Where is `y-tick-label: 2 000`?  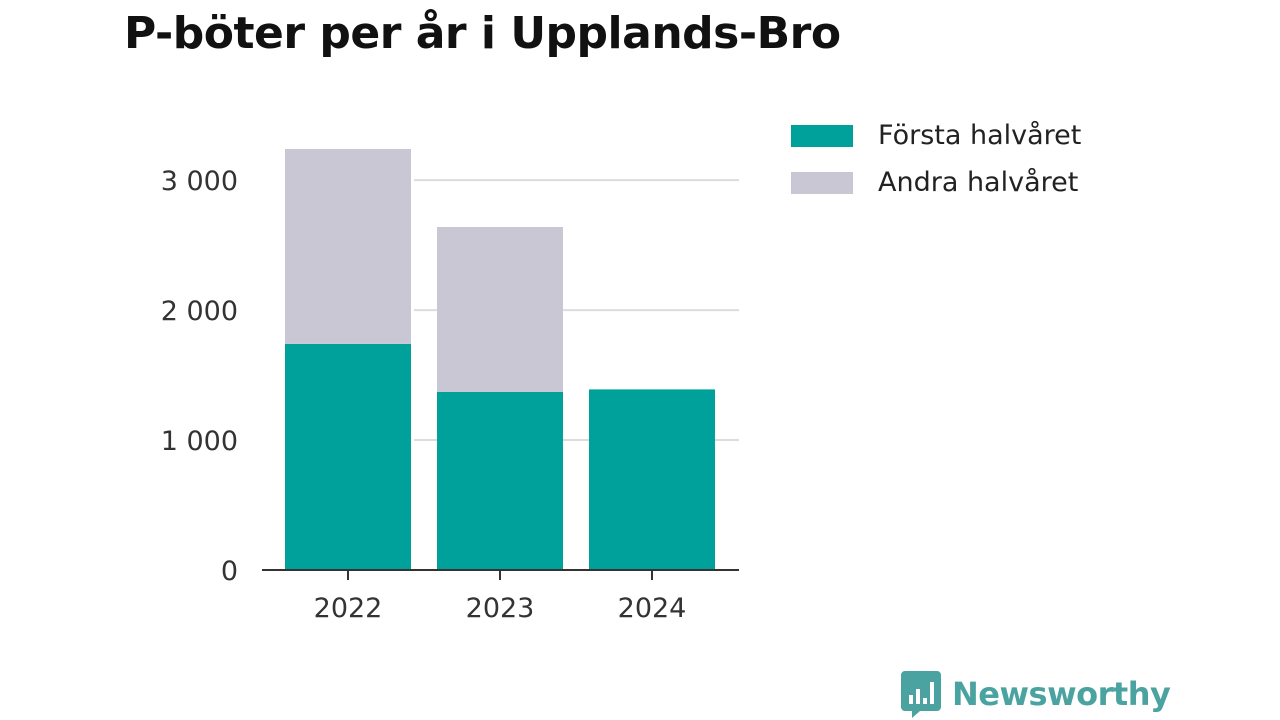 y-tick-label: 2 000 is located at coordinates (199, 311).